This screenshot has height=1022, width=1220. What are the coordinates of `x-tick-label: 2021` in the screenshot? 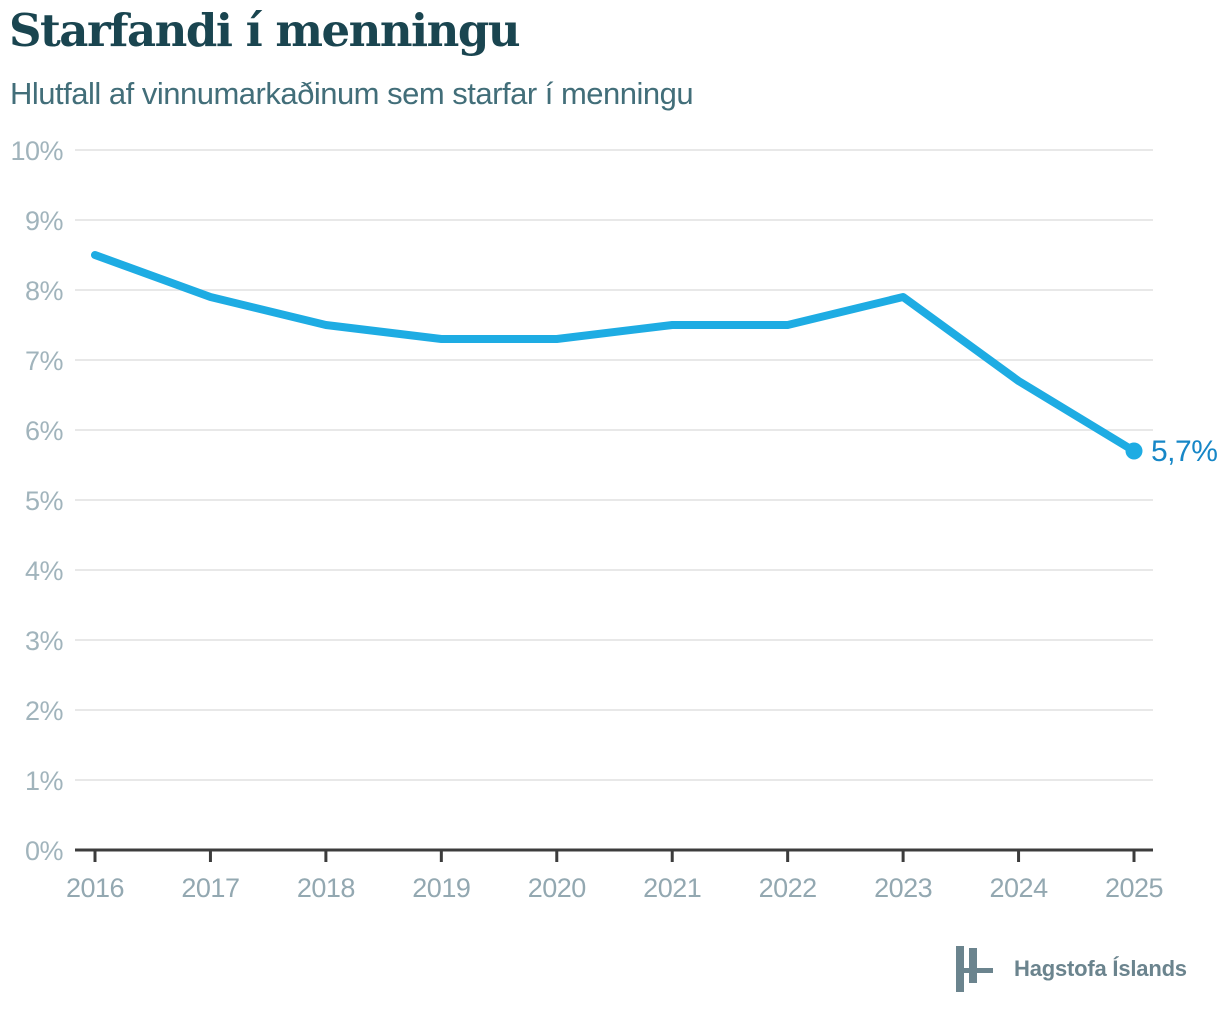 It's located at (672, 888).